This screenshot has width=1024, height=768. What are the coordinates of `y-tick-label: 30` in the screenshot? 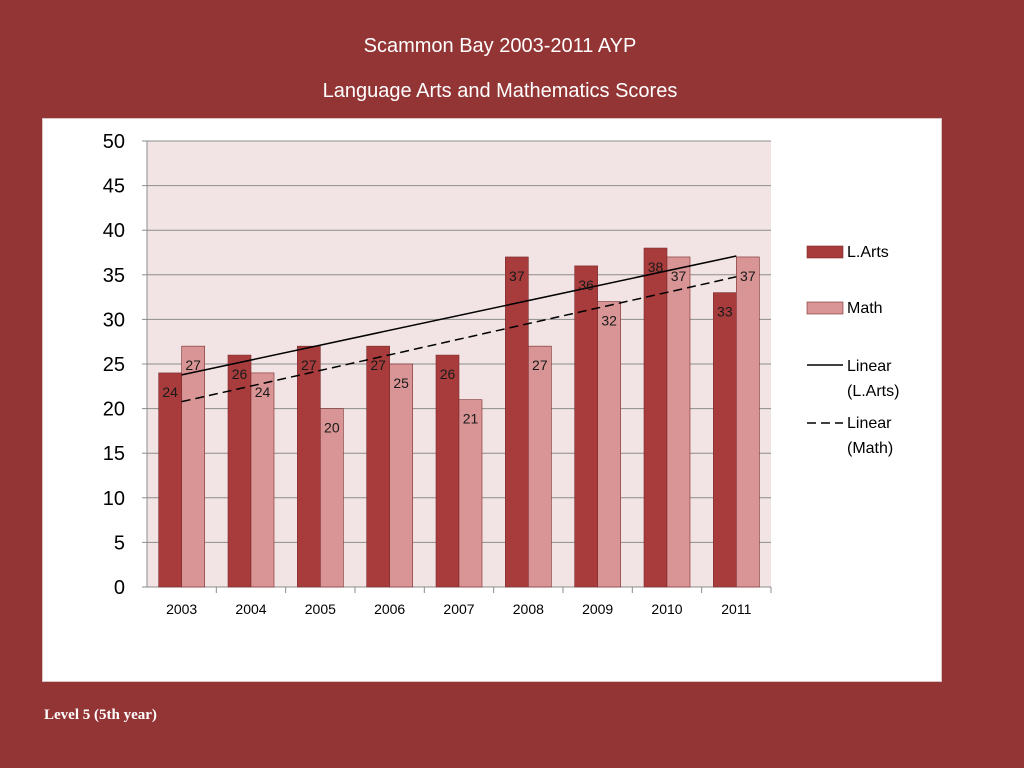 It's located at (114, 320).